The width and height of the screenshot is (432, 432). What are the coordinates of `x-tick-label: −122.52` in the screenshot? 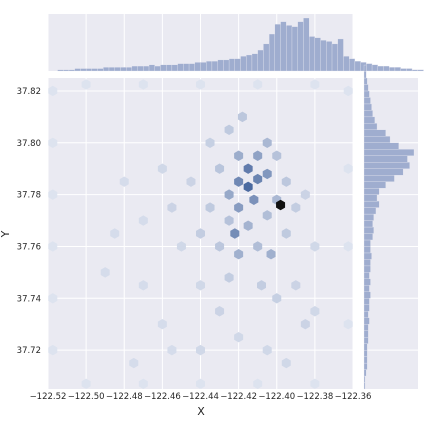 It's located at (48, 397).